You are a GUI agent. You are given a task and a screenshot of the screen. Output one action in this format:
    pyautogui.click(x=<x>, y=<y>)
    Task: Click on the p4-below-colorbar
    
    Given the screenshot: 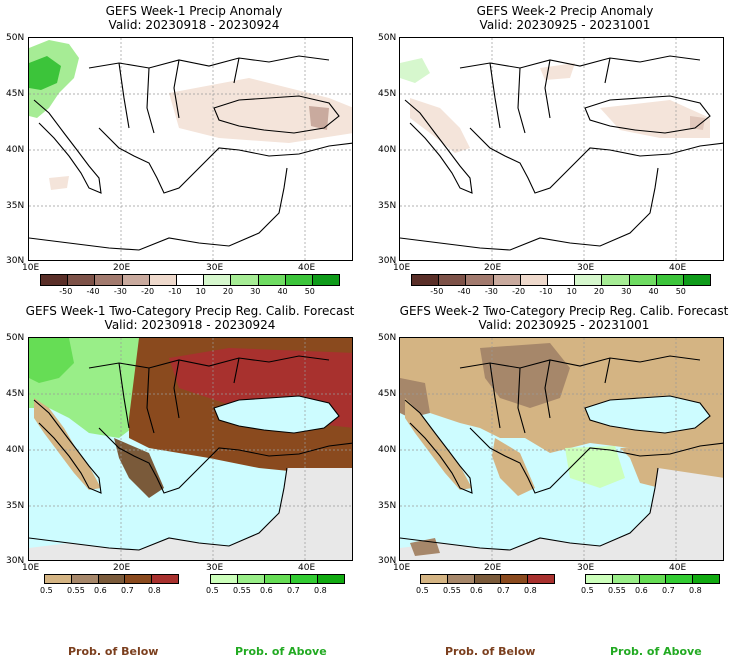 What is the action you would take?
    pyautogui.click(x=487, y=579)
    